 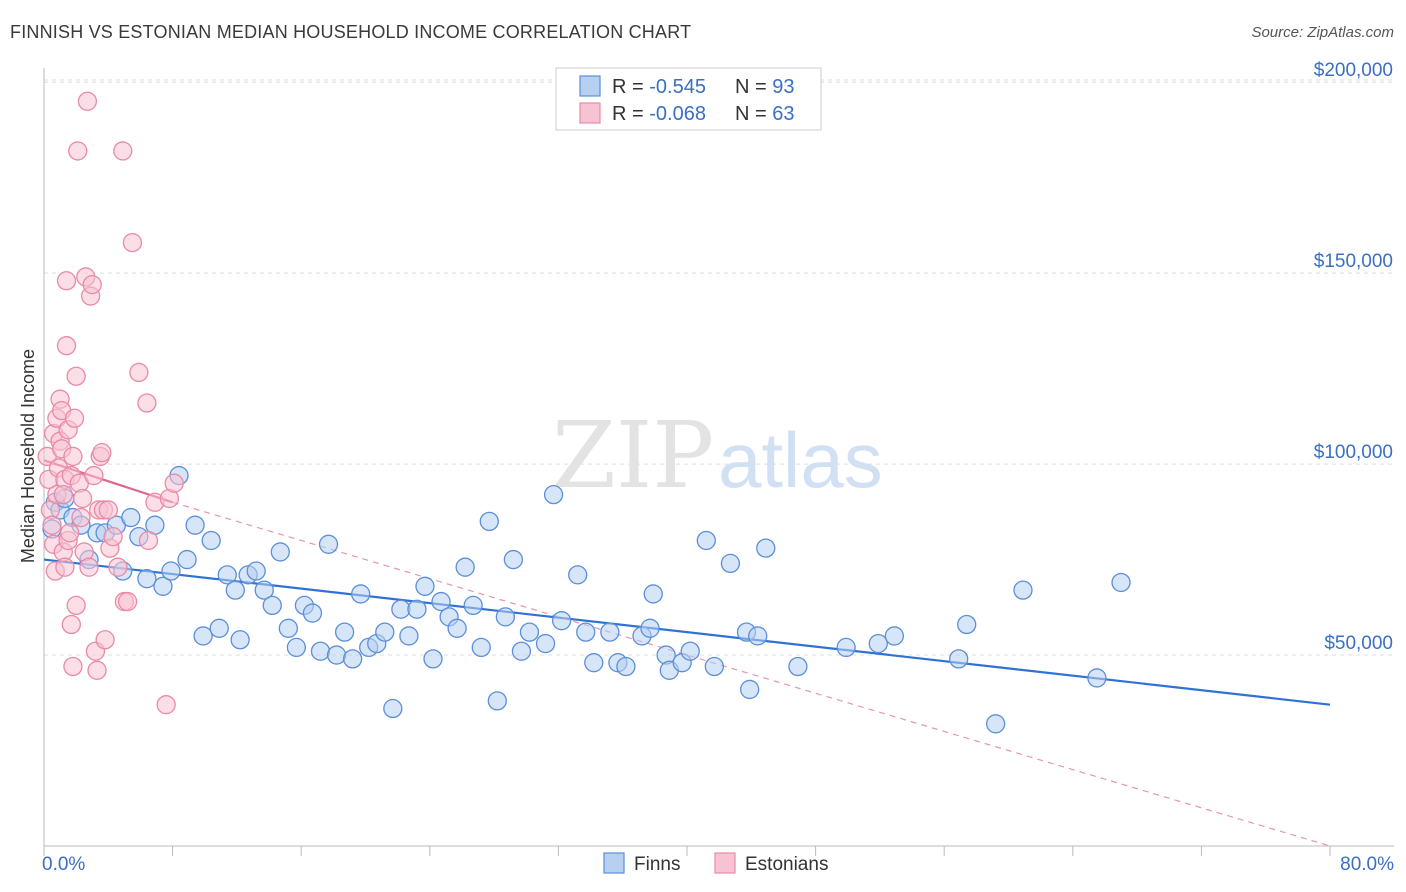 I want to click on x-ticks, so click(x=687, y=851).